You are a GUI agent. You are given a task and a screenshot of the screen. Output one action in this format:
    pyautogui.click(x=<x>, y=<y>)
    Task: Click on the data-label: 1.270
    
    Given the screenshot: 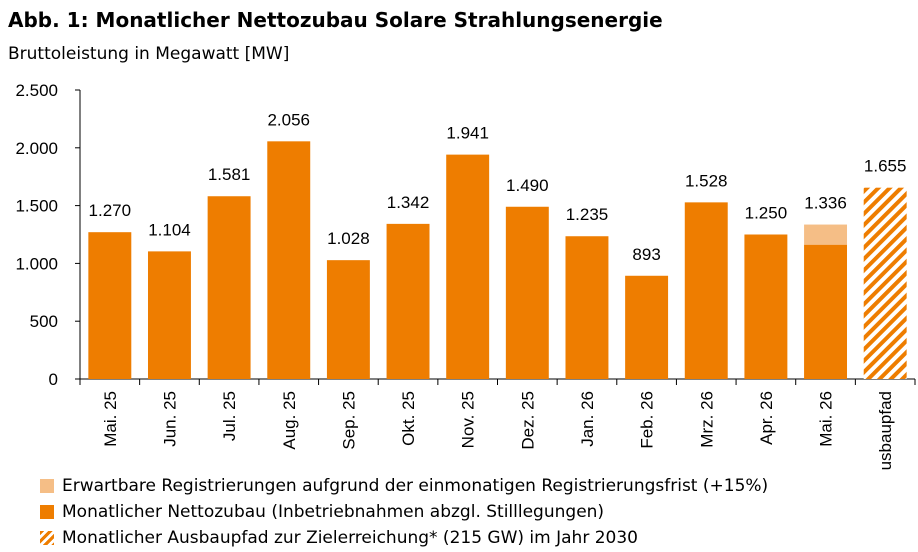 What is the action you would take?
    pyautogui.click(x=110, y=210)
    